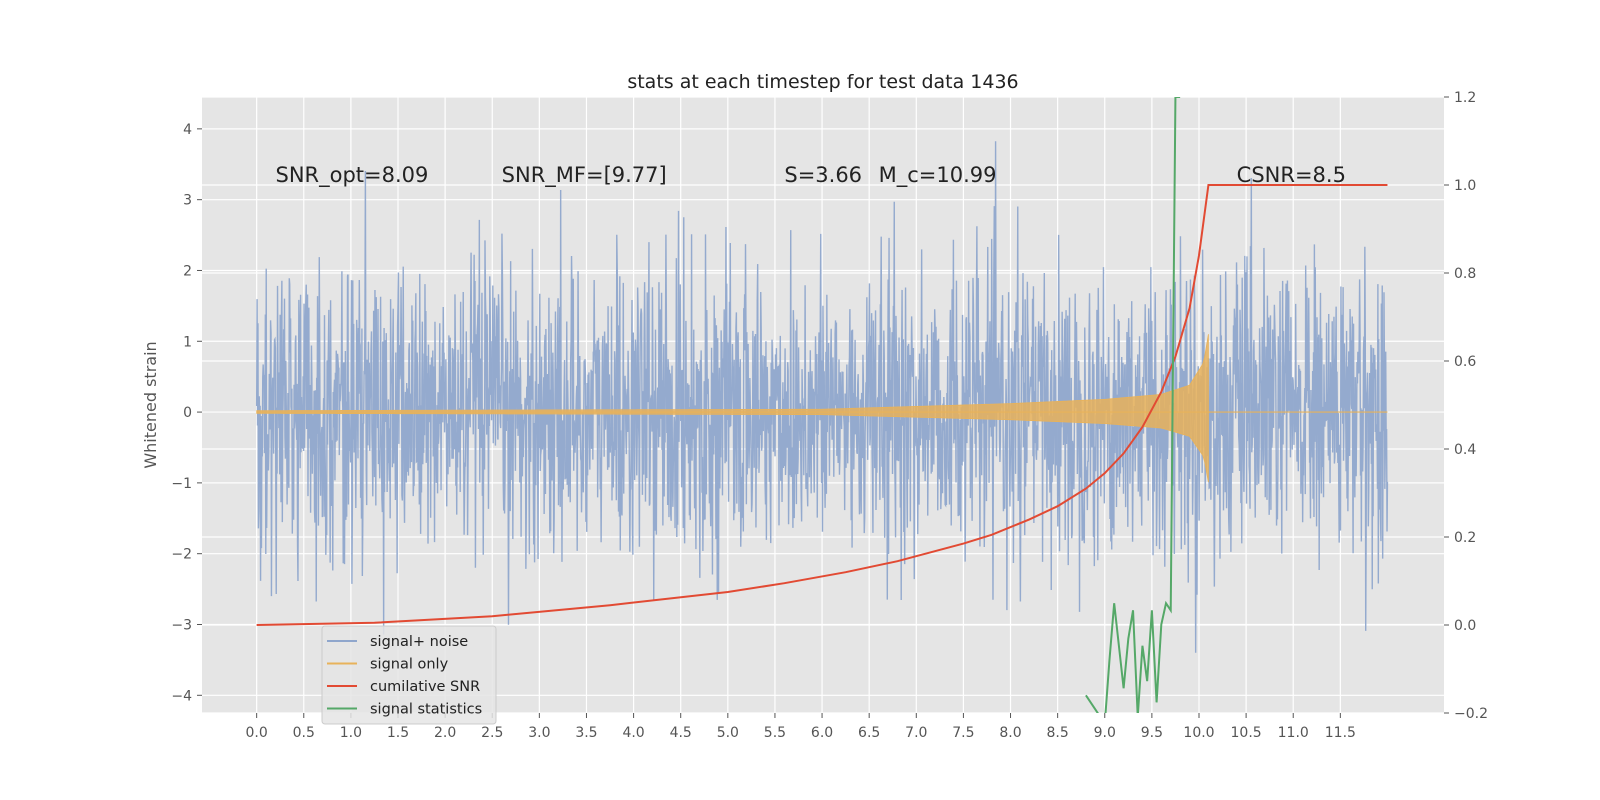 This screenshot has width=1600, height=800. What do you see at coordinates (150, 404) in the screenshot?
I see `y-axis-label: Whitened strain` at bounding box center [150, 404].